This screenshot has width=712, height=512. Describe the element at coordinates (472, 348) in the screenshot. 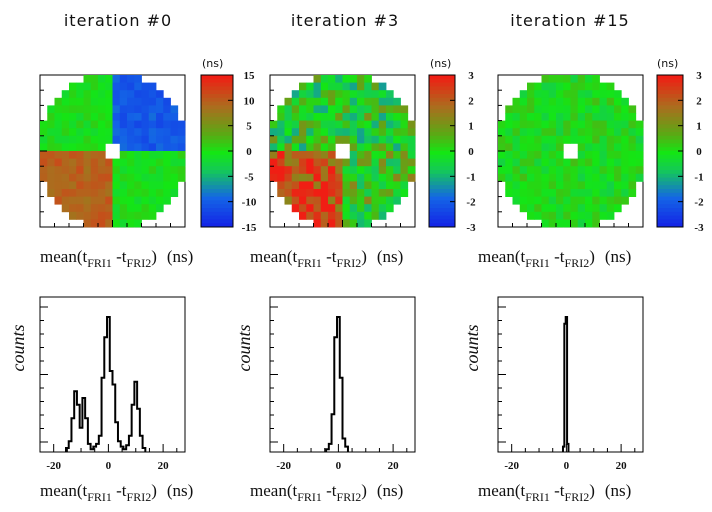

I see `histogram-y-axis-label: counts` at that location.